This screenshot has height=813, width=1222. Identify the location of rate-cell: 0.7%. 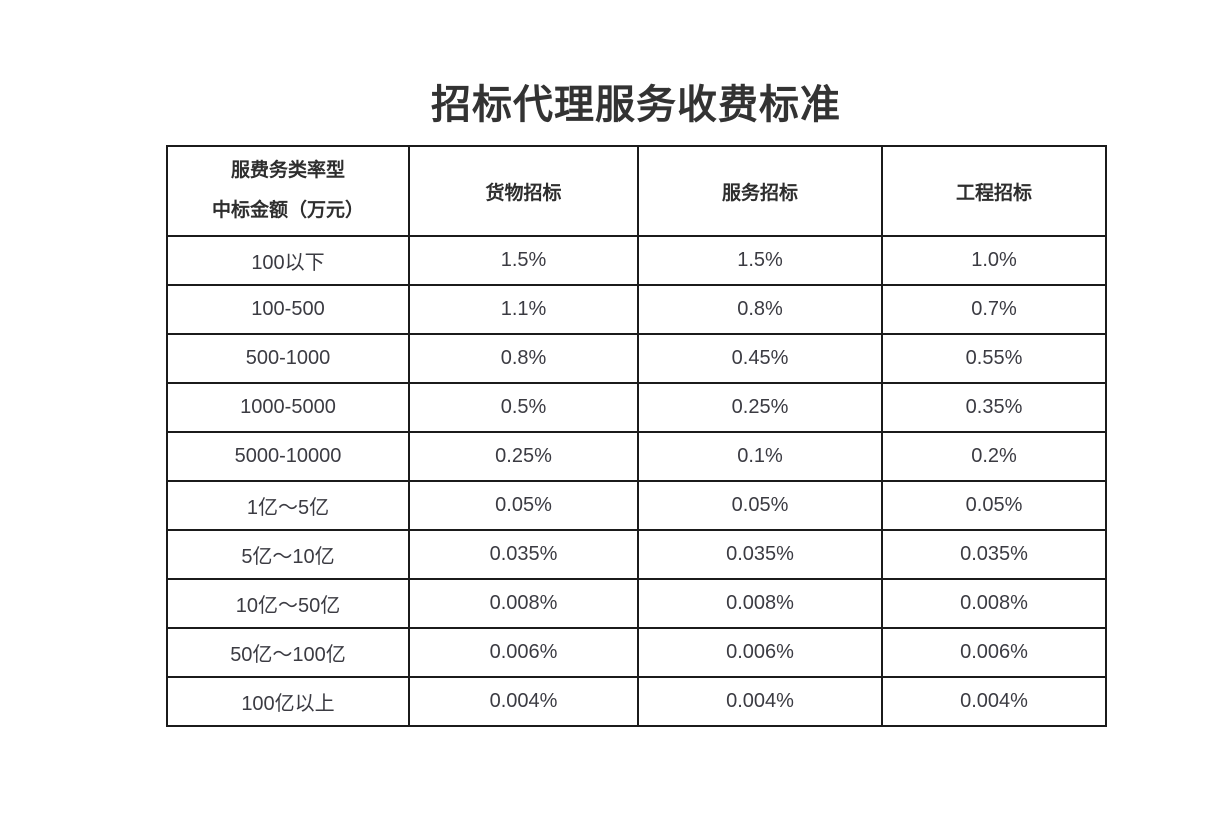
(994, 309).